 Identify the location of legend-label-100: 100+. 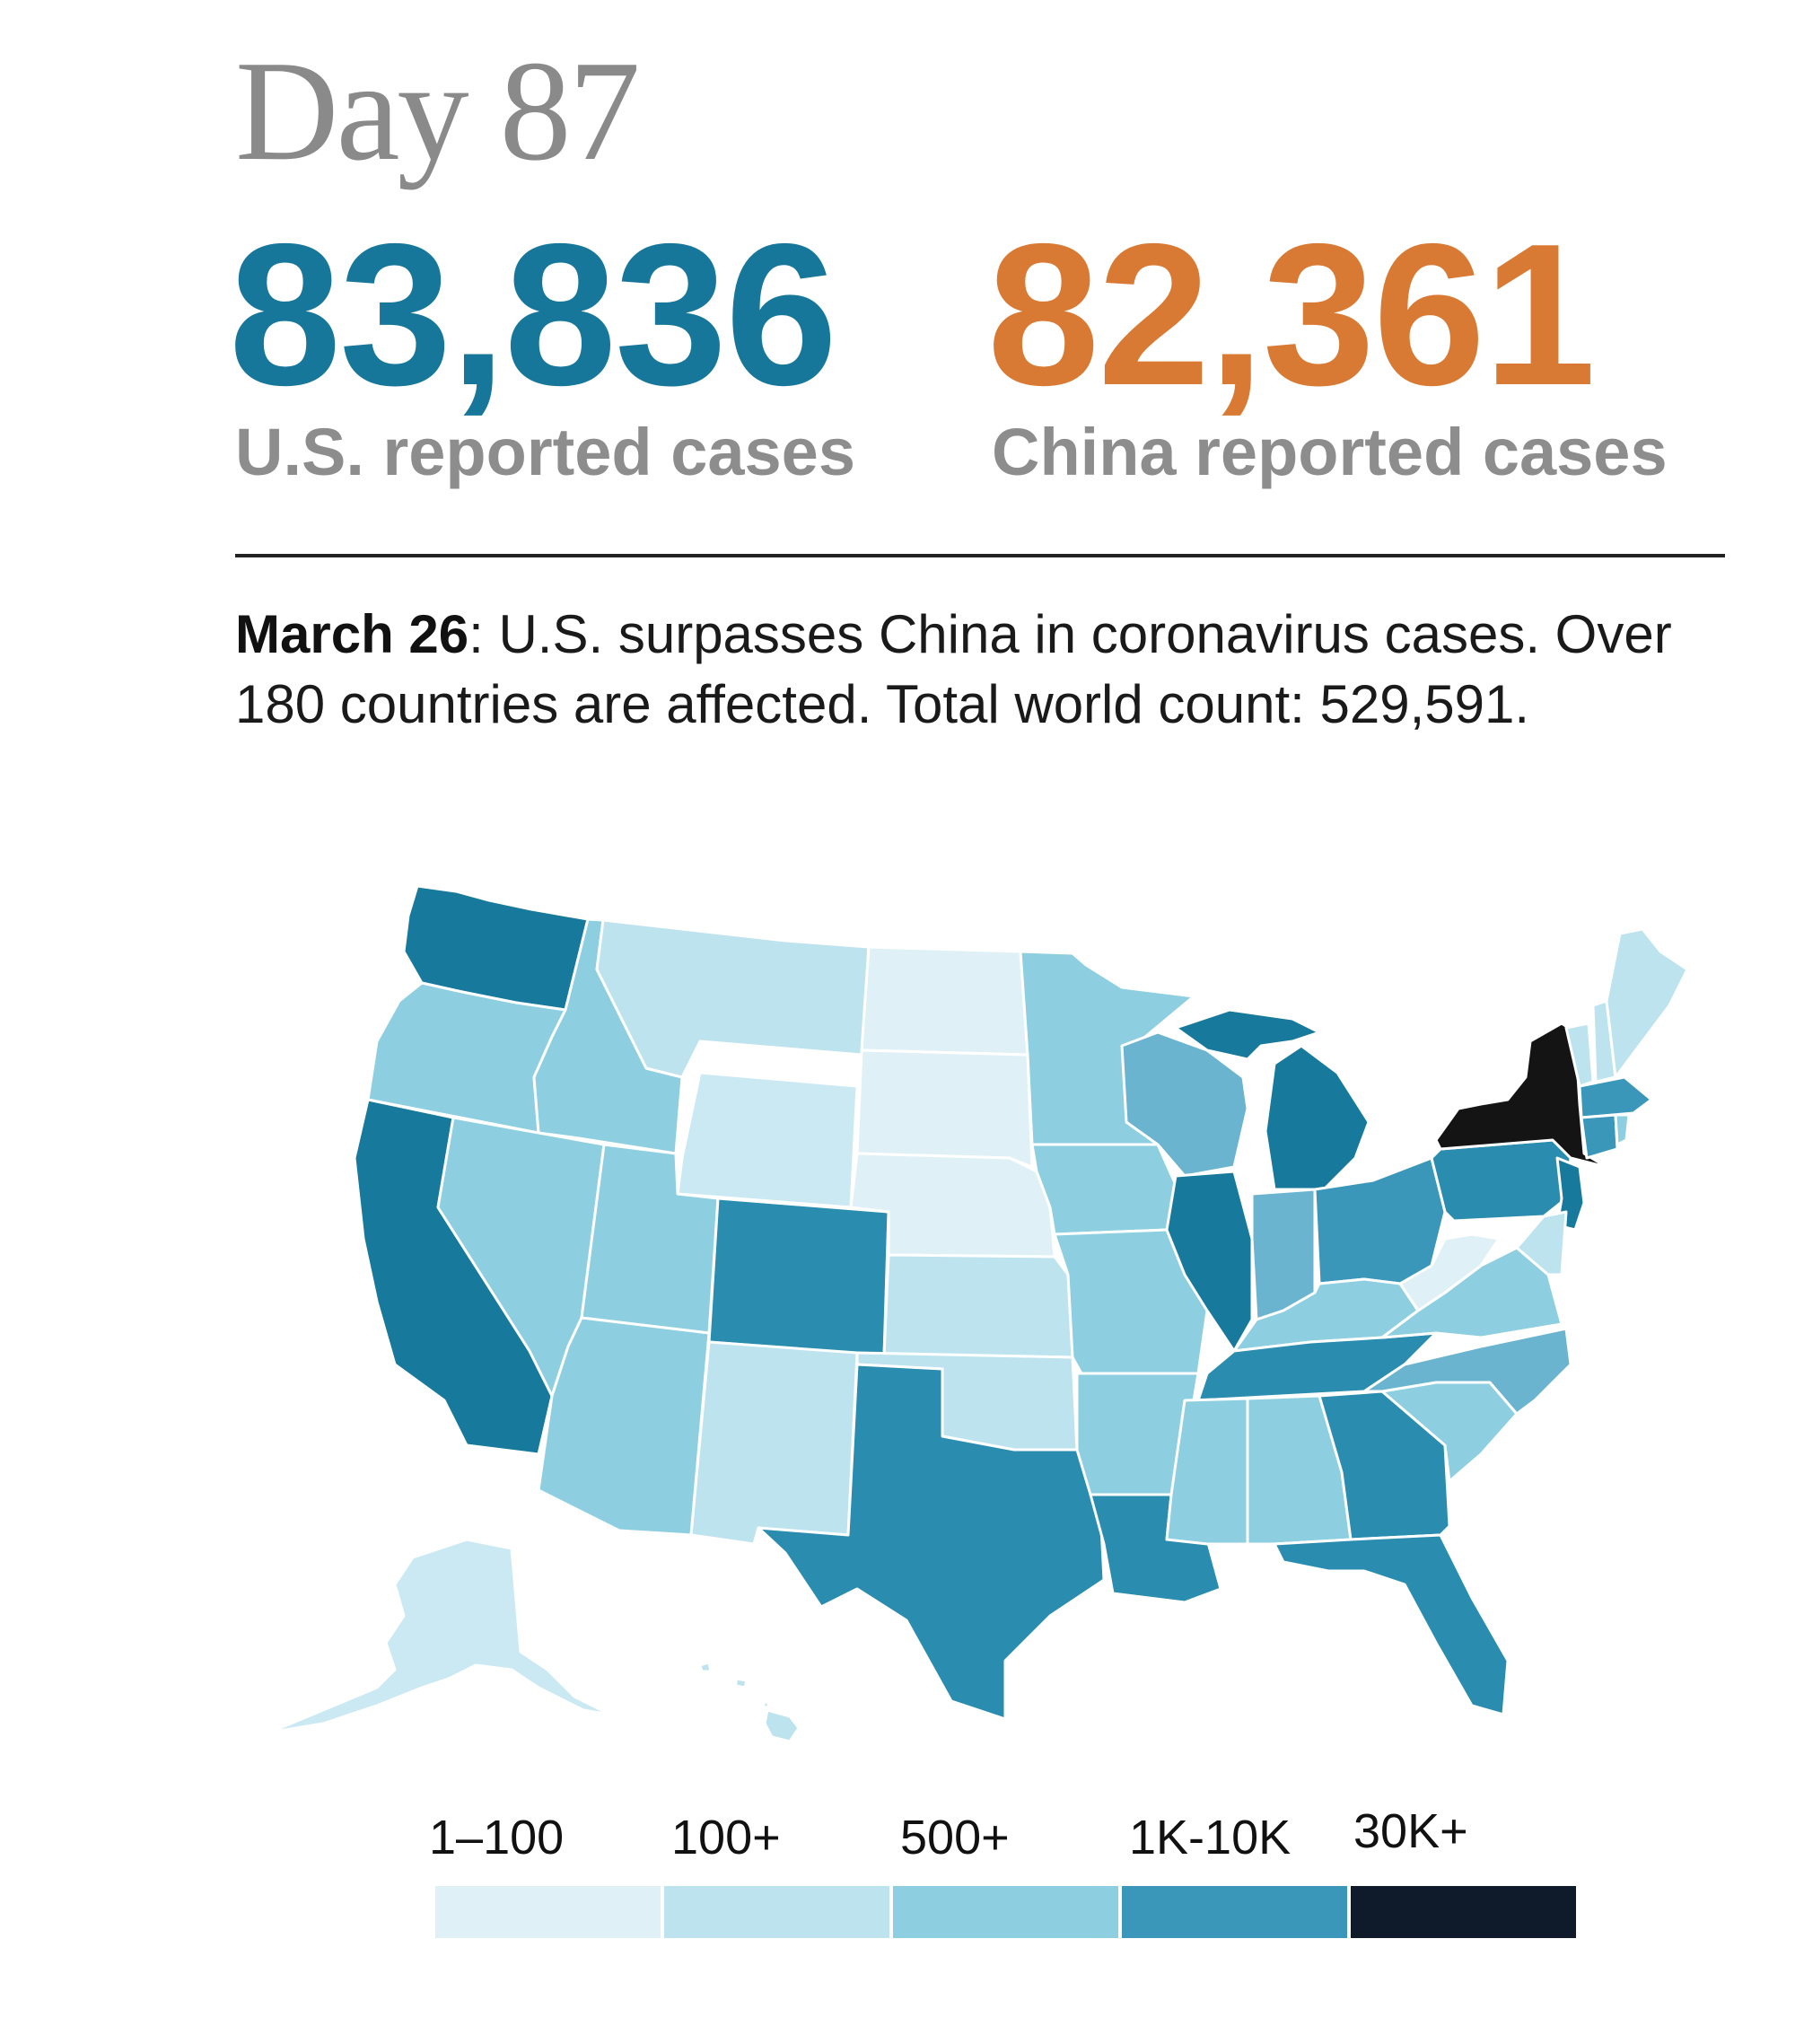
(726, 1837).